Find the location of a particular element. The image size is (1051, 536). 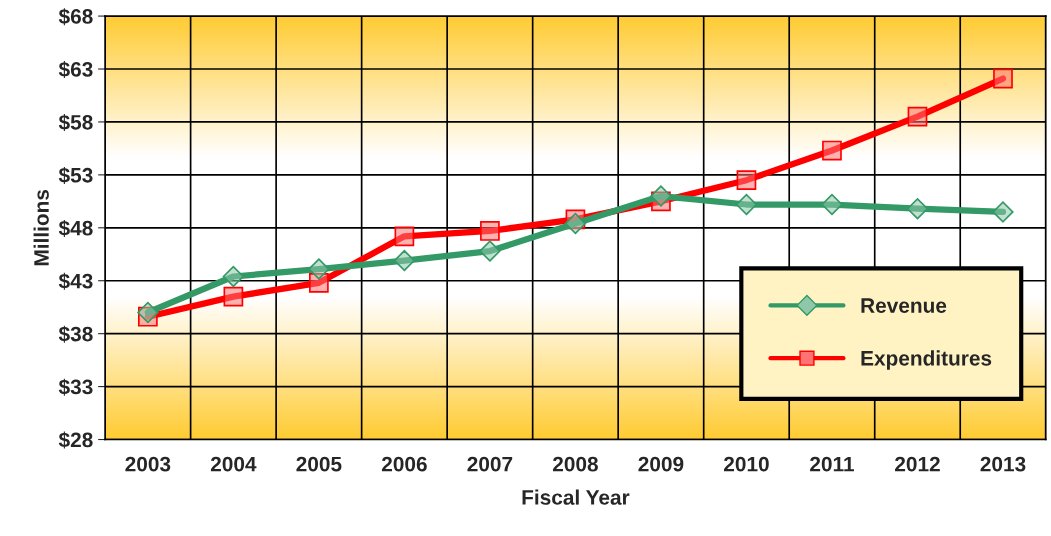

x-tick-label: 2010 is located at coordinates (746, 464).